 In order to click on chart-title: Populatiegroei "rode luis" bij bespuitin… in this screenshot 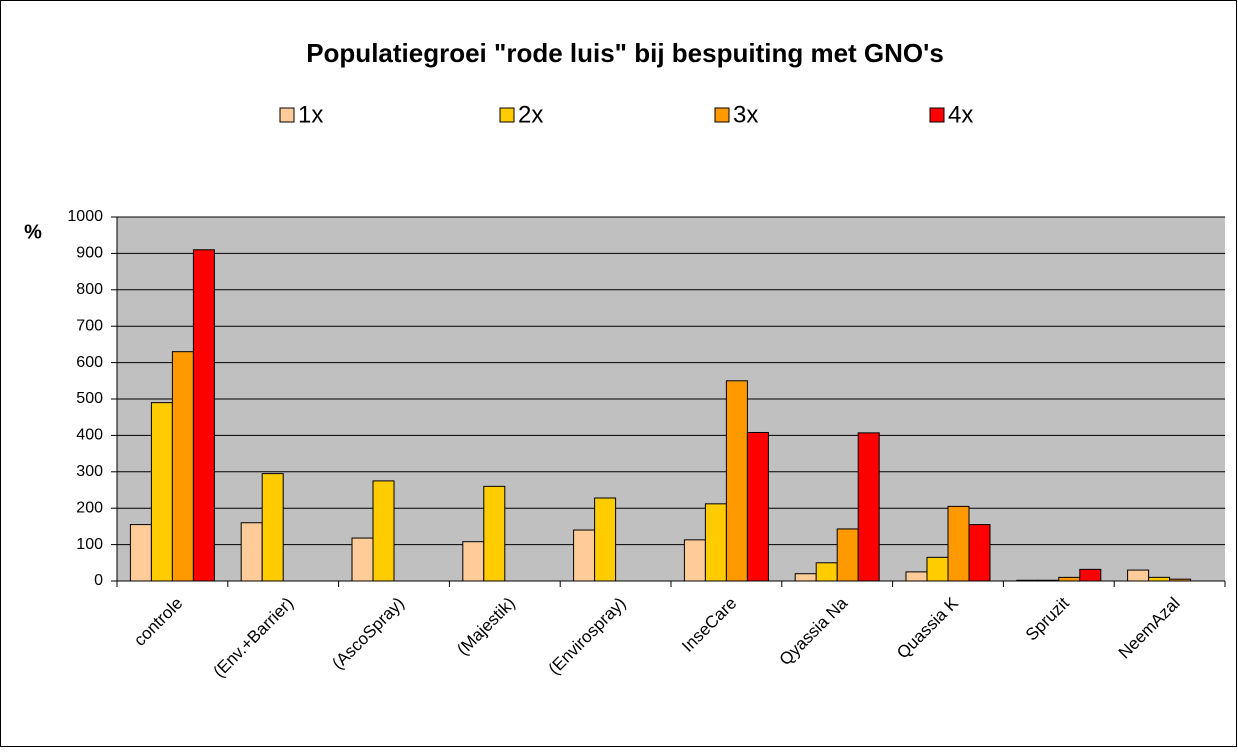, I will do `click(625, 53)`.